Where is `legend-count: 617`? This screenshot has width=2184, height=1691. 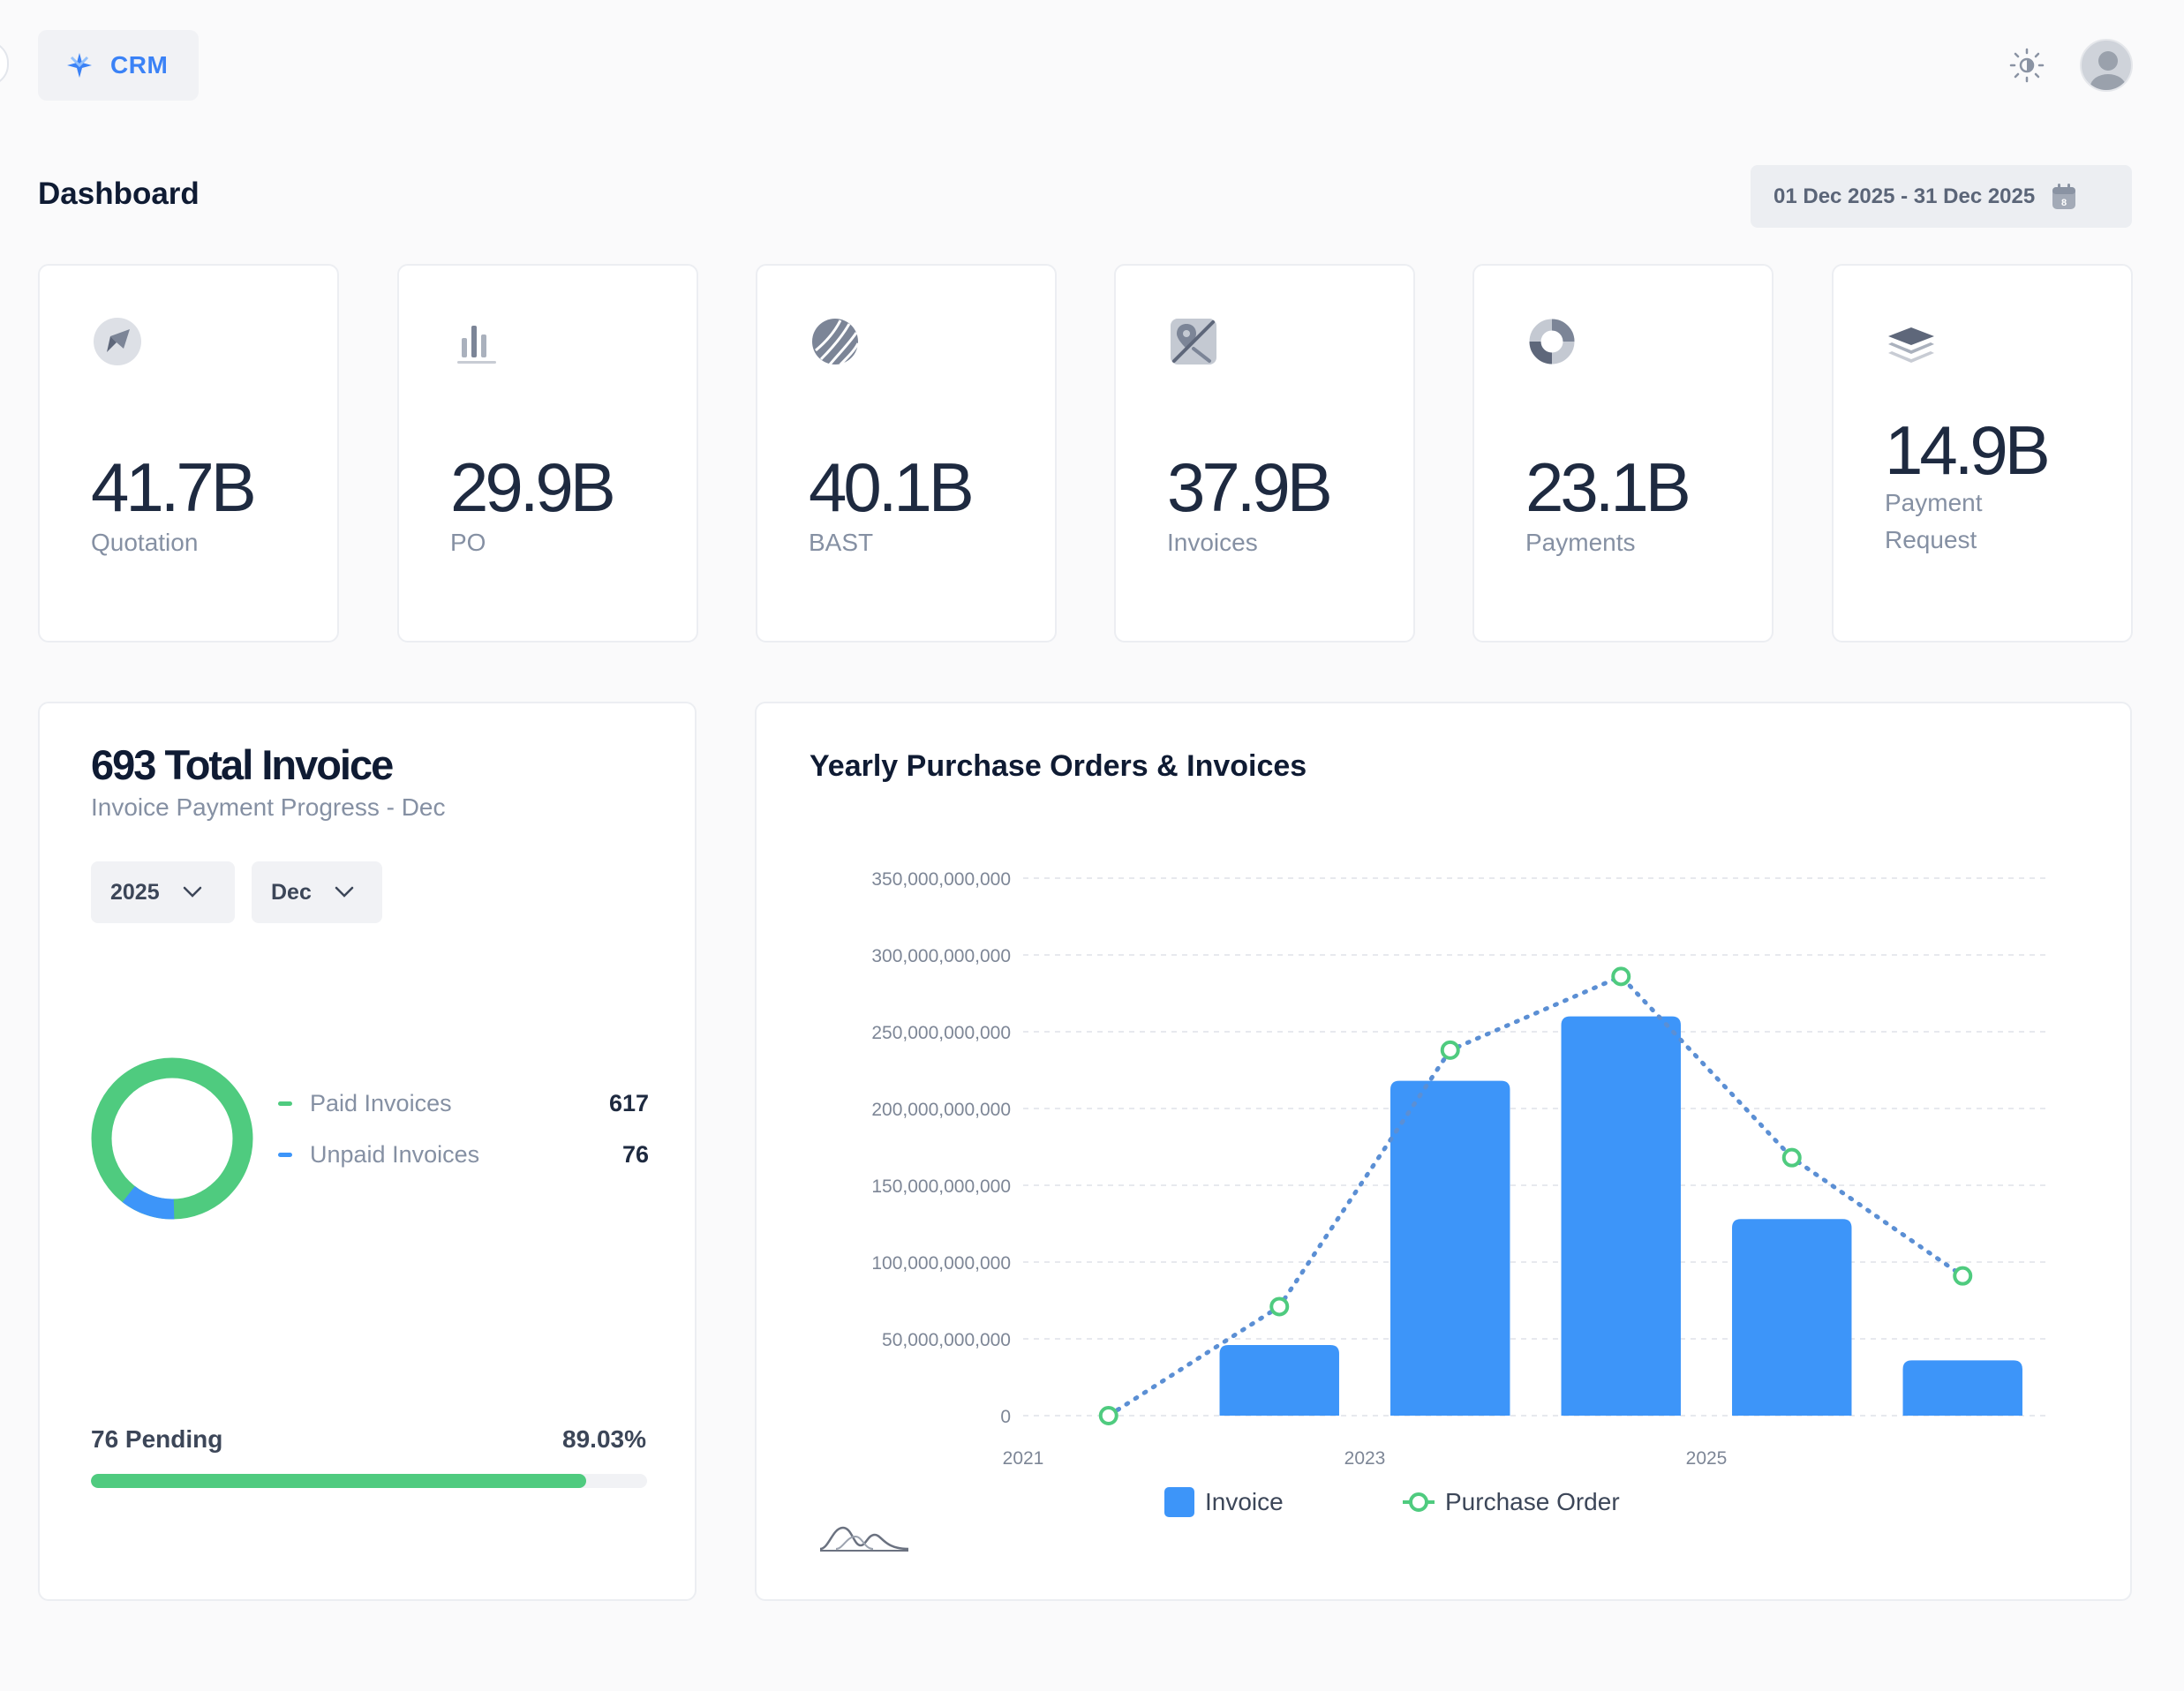
legend-count: 617 is located at coordinates (628, 1102).